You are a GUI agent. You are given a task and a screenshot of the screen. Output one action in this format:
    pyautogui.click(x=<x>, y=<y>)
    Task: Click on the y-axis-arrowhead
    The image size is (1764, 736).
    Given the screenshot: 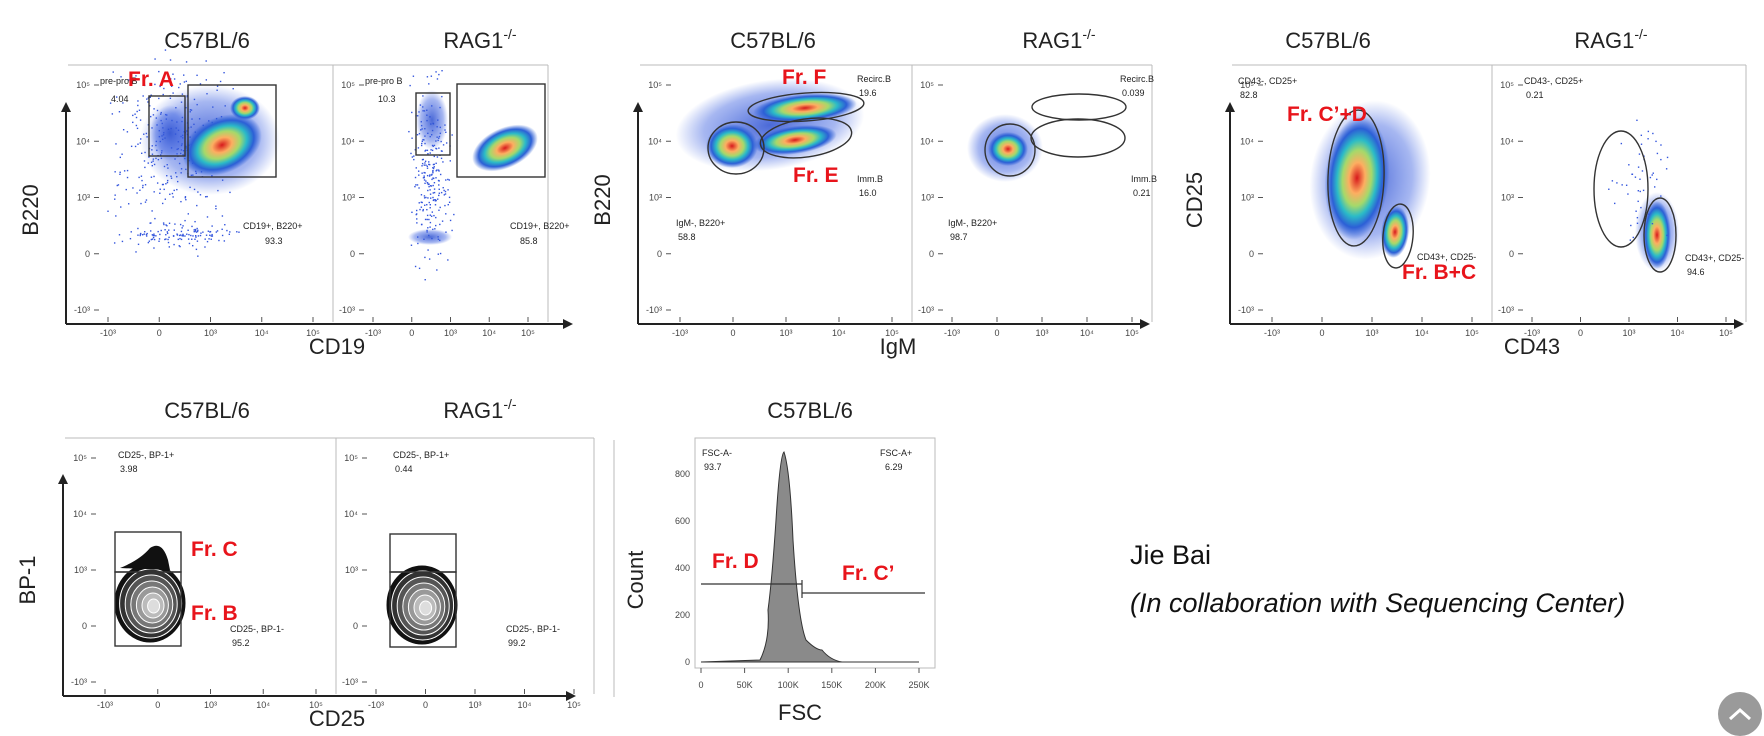 What is the action you would take?
    pyautogui.click(x=638, y=107)
    